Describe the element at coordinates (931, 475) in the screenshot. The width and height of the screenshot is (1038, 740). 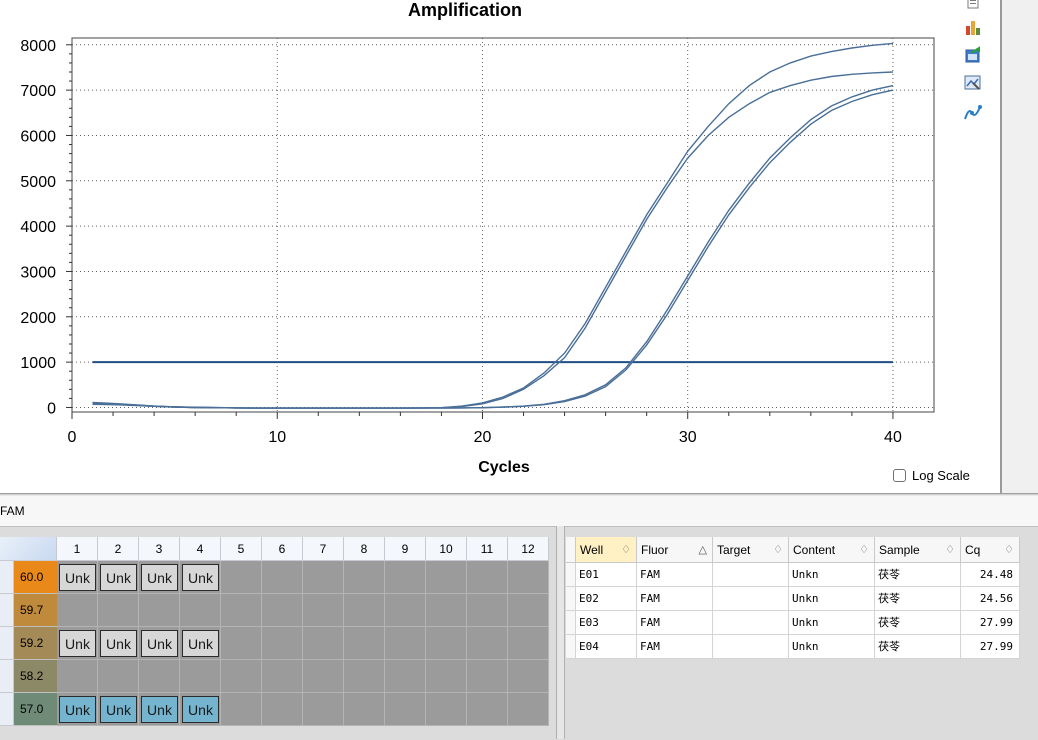
I see `log-scale-toggle: Log Scale` at that location.